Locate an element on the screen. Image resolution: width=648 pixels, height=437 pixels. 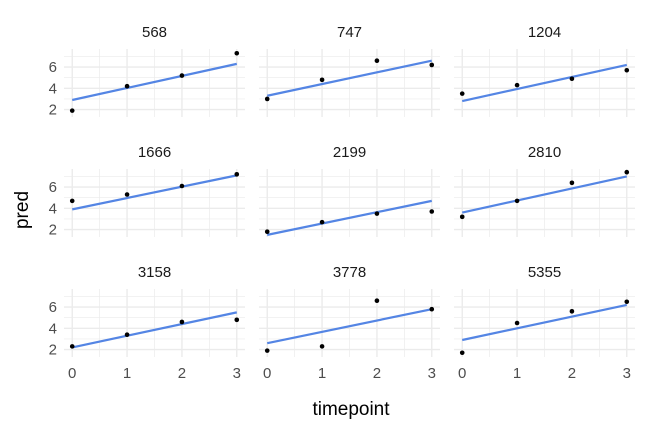
panel-title: 5355 is located at coordinates (544, 272).